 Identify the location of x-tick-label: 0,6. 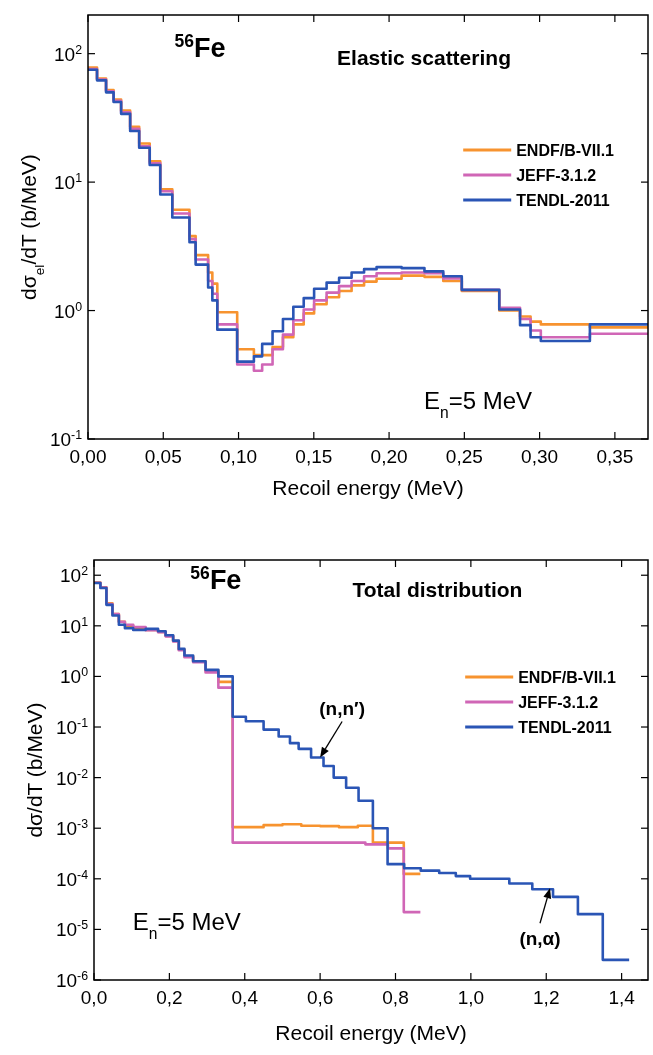
(320, 997).